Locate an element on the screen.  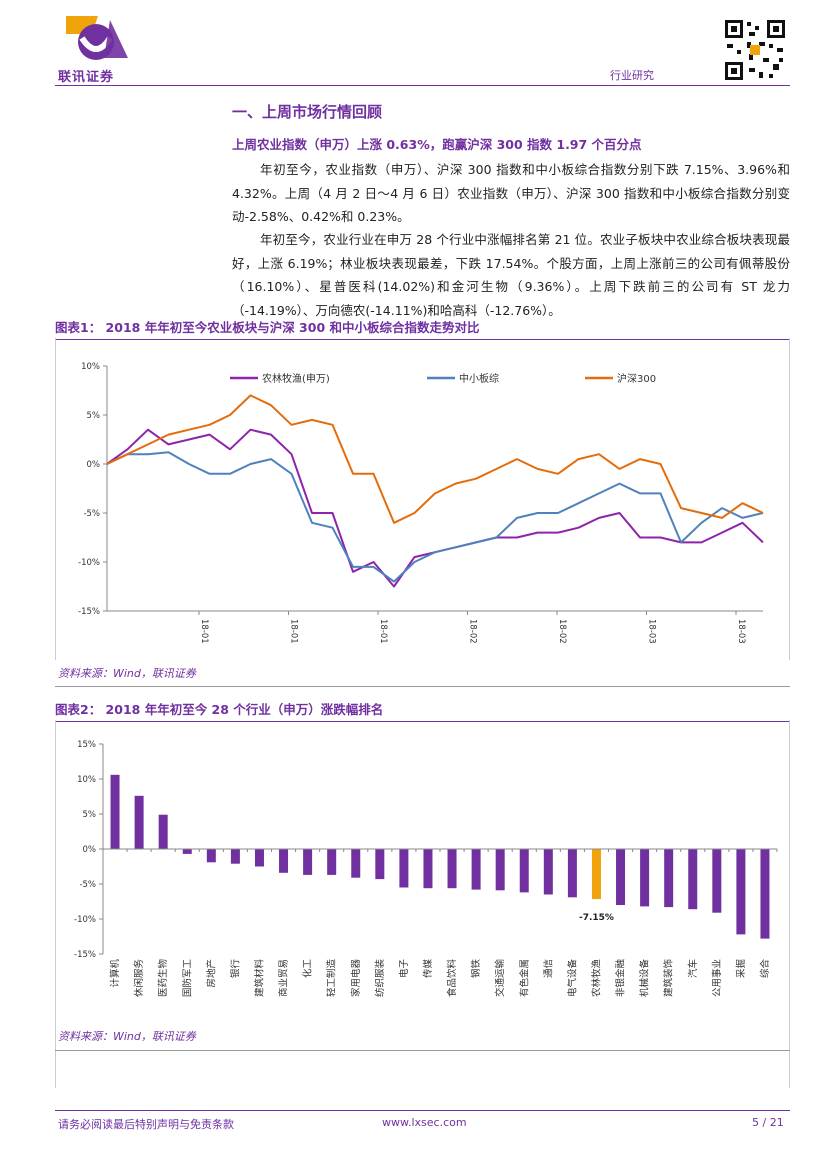
category-label: 综合 is located at coordinates (765, 969).